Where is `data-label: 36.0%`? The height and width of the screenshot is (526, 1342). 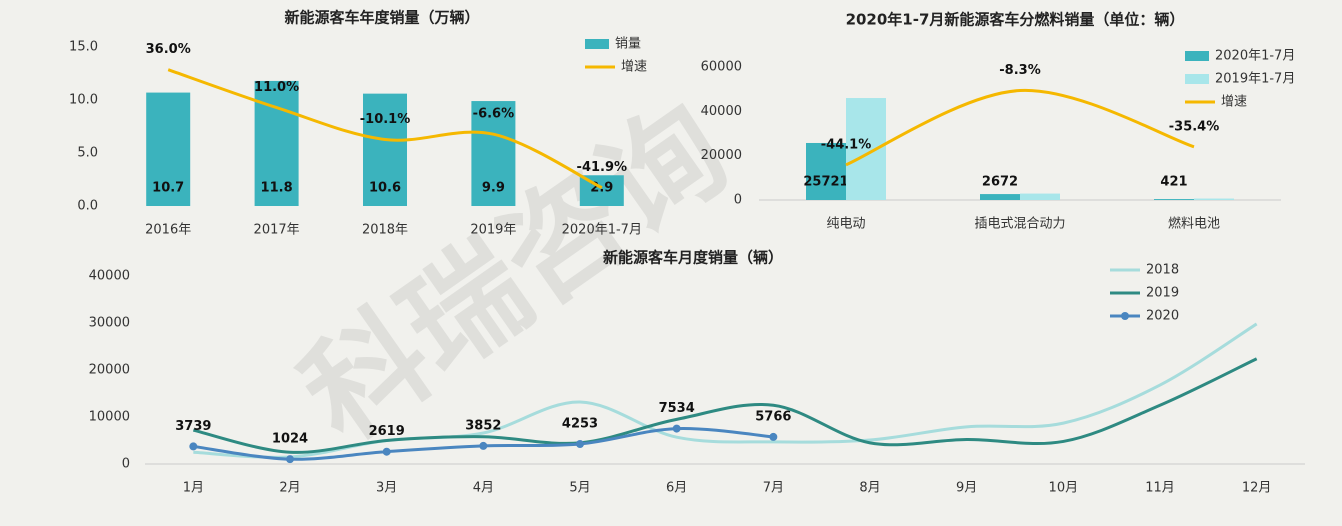 data-label: 36.0% is located at coordinates (168, 49).